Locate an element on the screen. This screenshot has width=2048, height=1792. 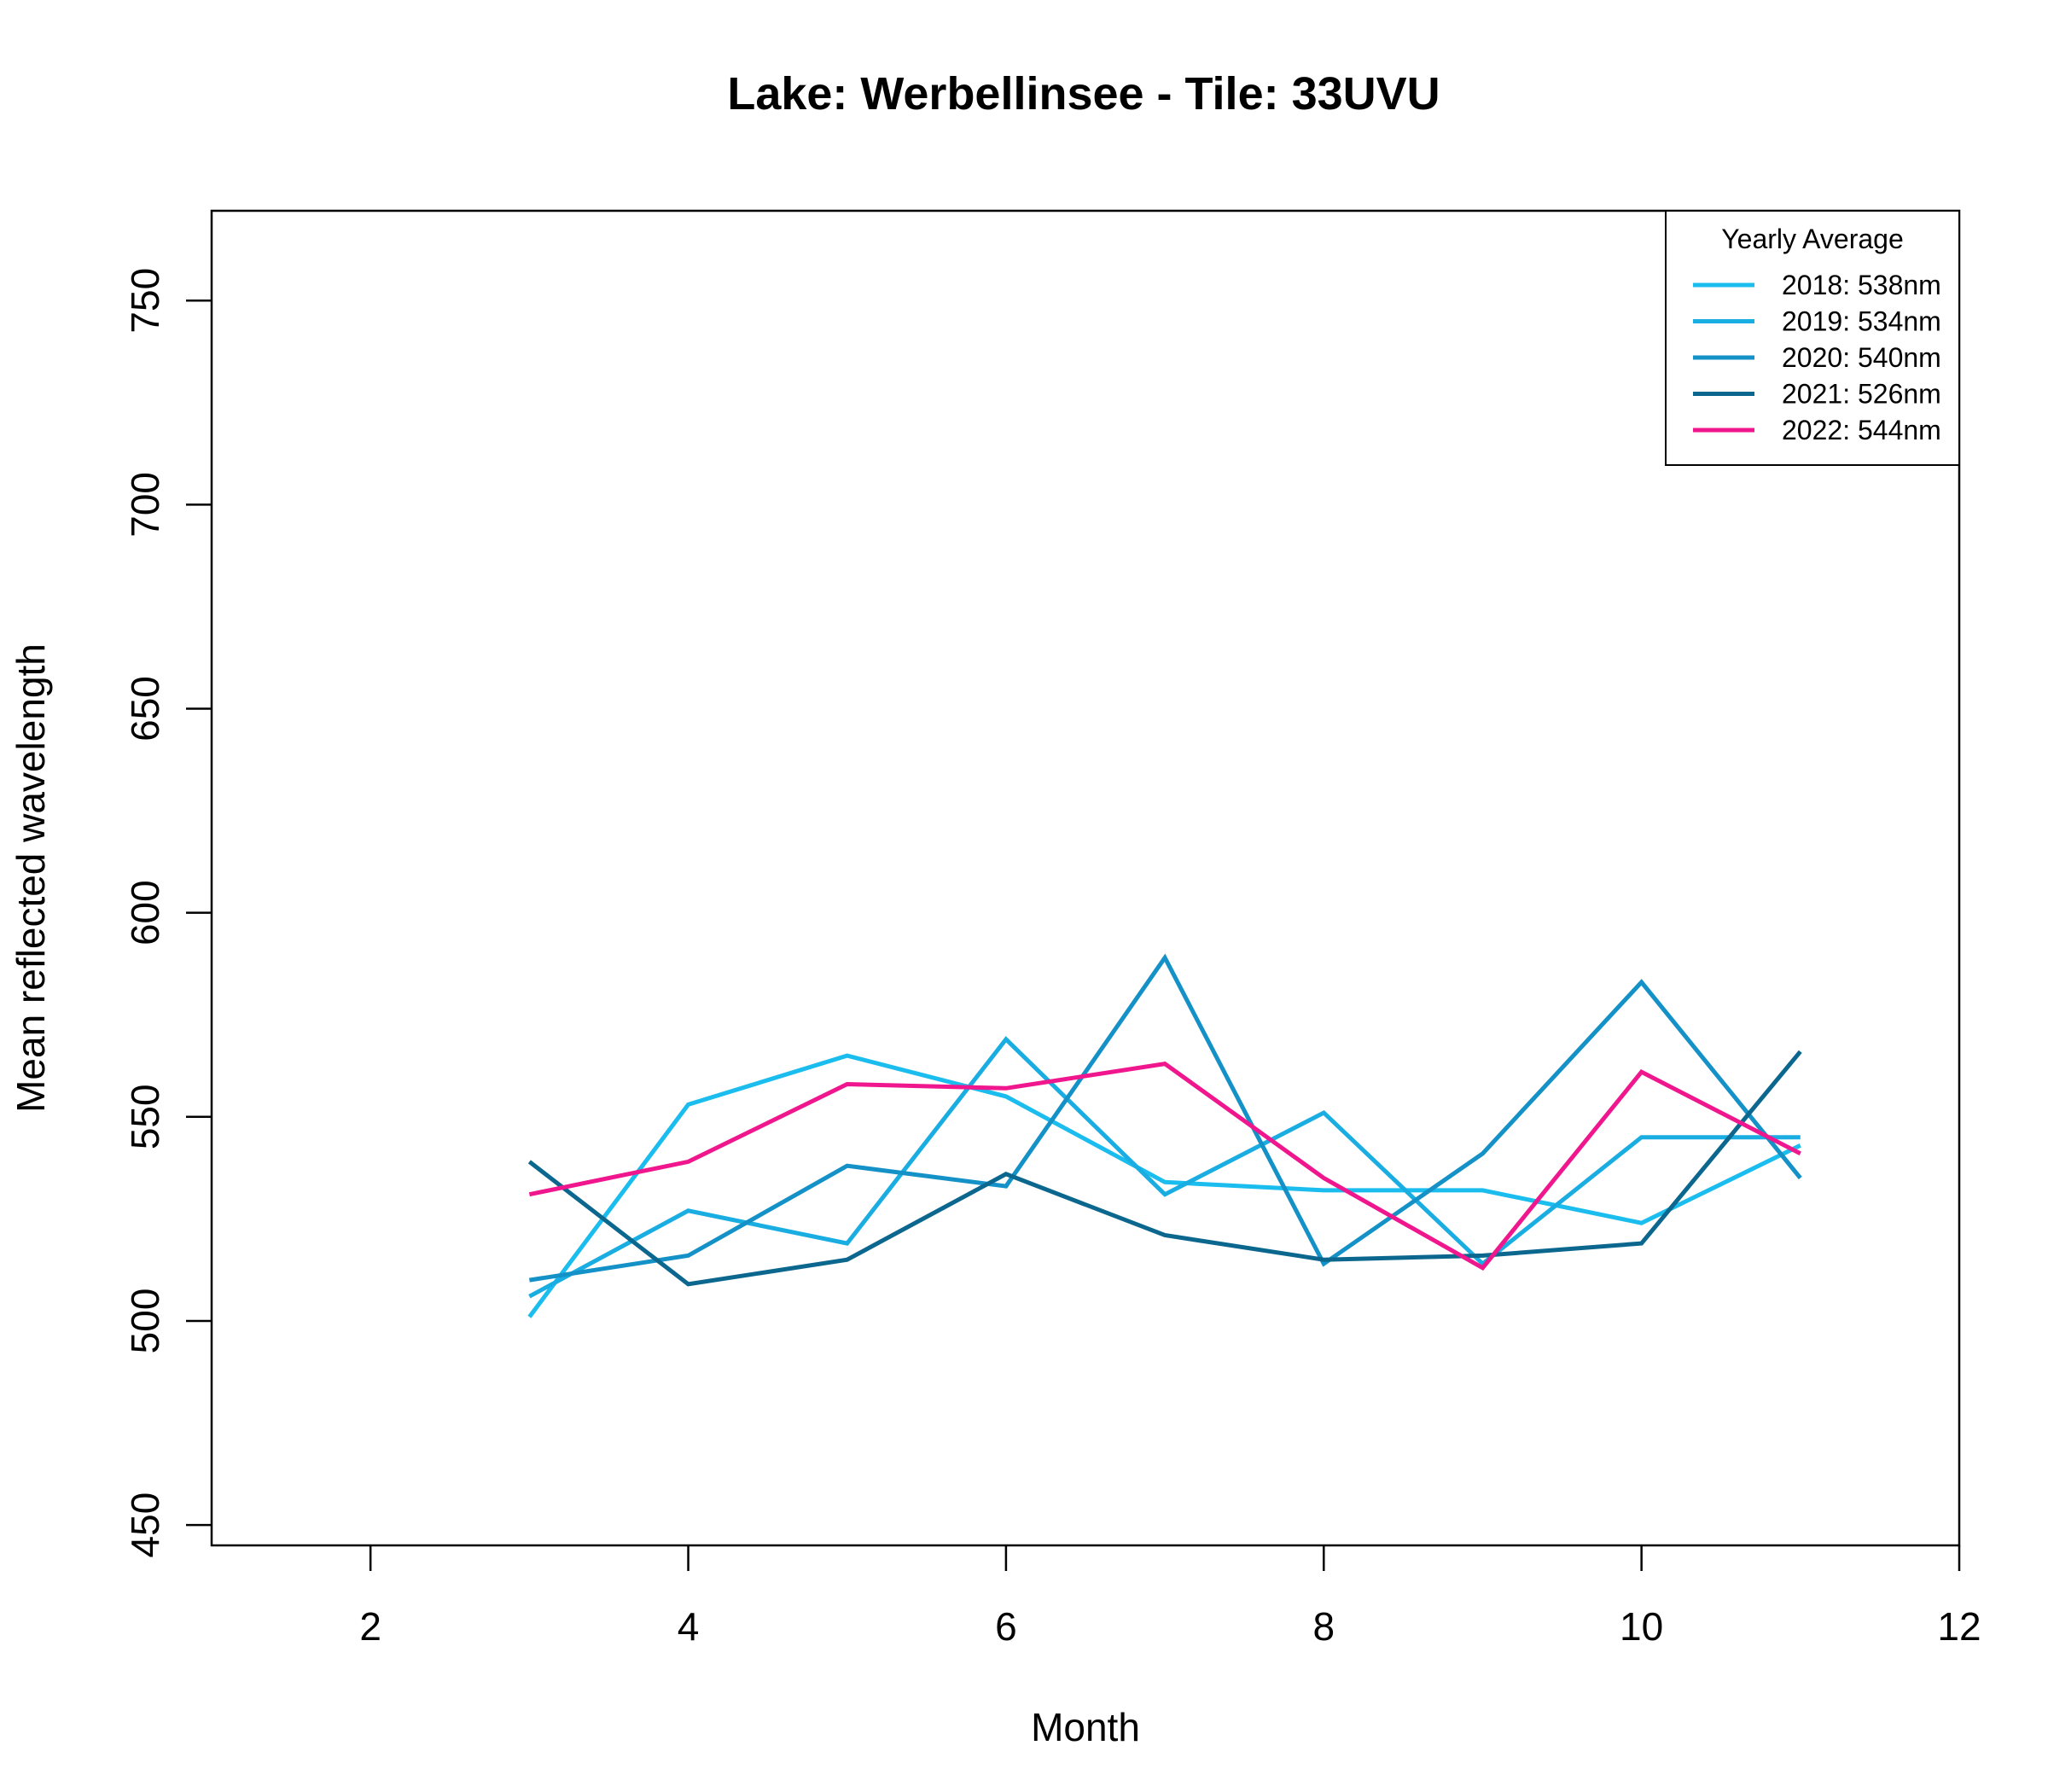
legend-label-1: 2019: 534nm is located at coordinates (1862, 321).